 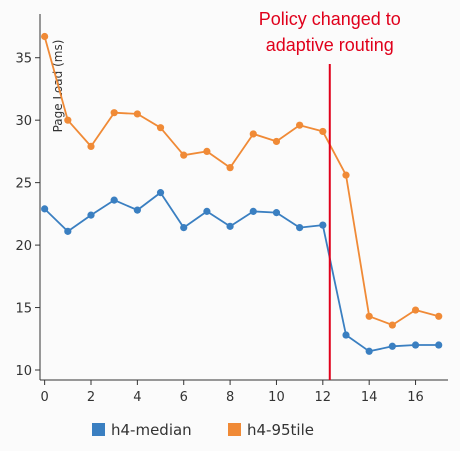 What do you see at coordinates (137, 397) in the screenshot?
I see `x-tick-label: 4` at bounding box center [137, 397].